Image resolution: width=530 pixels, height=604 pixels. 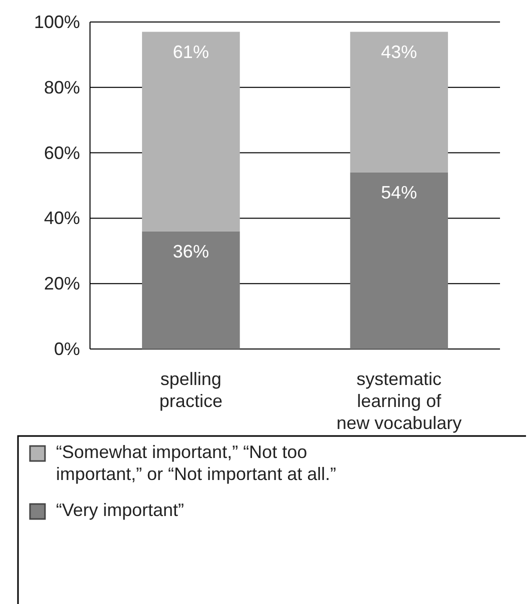 What do you see at coordinates (399, 401) in the screenshot?
I see `x-tick-label: systematic learning of new vocabulary` at bounding box center [399, 401].